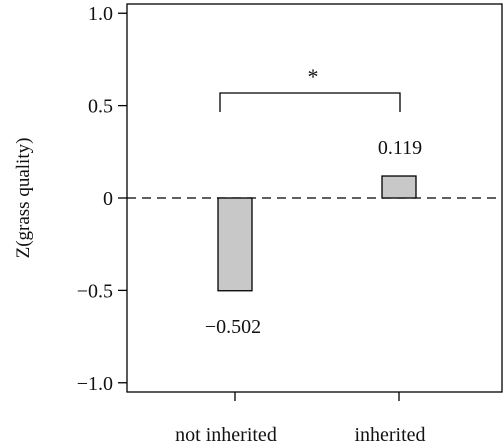 Image resolution: width=504 pixels, height=443 pixels. Describe the element at coordinates (100, 14) in the screenshot. I see `y-tick-label: 1.0` at that location.